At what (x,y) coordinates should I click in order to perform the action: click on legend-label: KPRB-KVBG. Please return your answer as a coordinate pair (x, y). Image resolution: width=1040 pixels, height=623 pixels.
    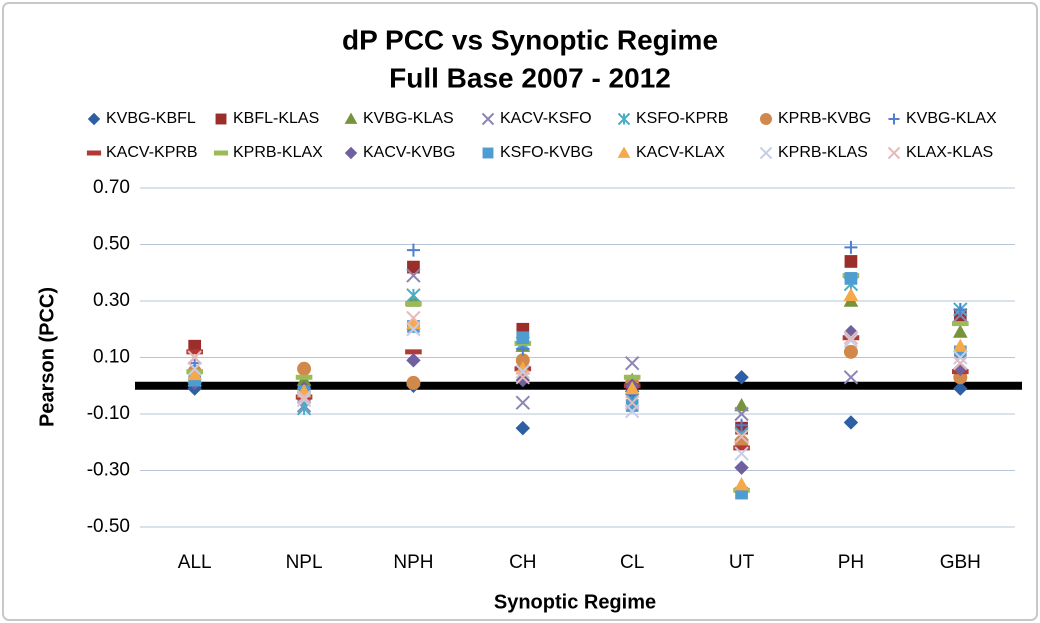
    Looking at the image, I should click on (824, 118).